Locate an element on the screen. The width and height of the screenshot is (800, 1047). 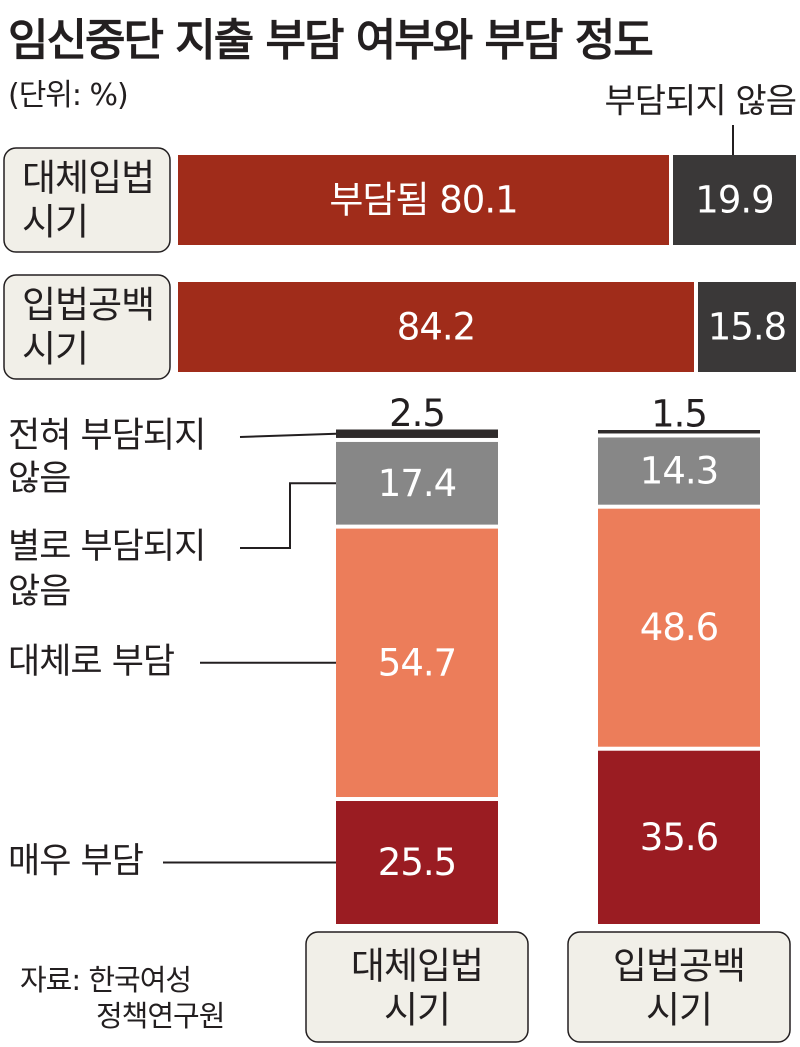
series-label: 전혀 부담되지 is located at coordinates (106, 436).